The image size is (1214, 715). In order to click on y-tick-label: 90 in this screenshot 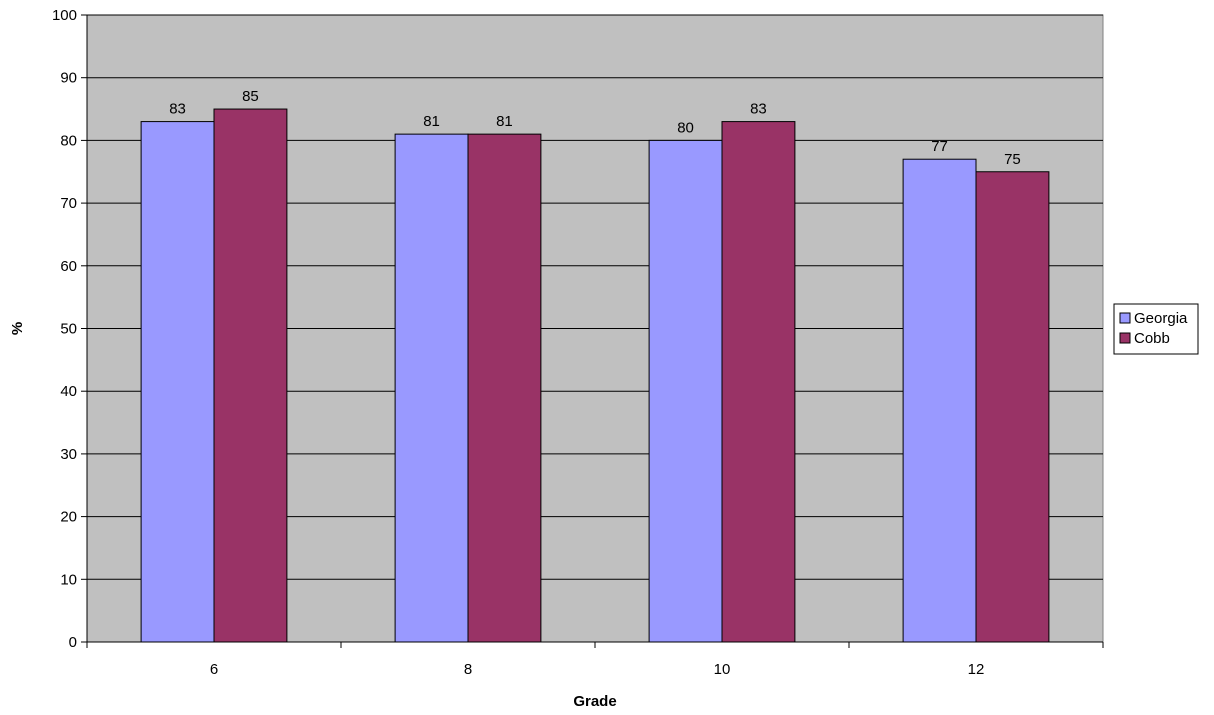, I will do `click(68, 78)`.